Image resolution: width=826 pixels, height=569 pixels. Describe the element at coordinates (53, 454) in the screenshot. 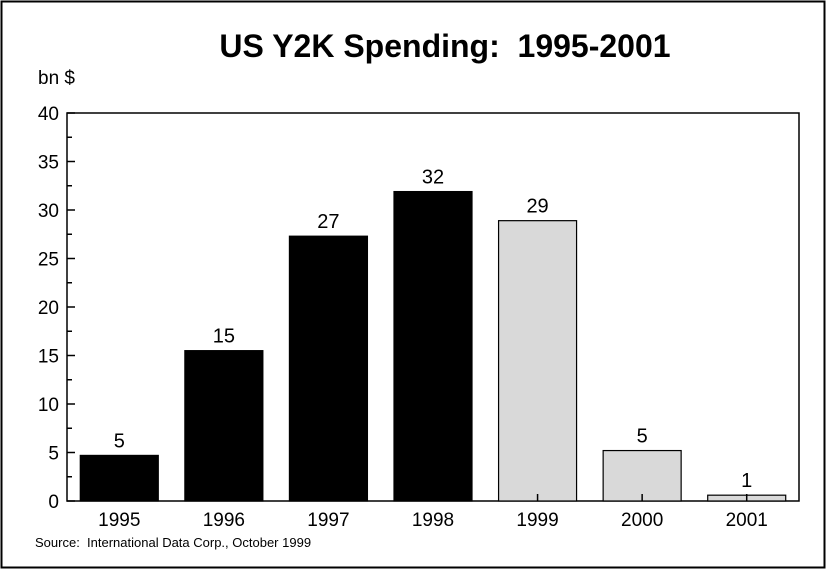

I see `y-tick-label: 5` at that location.